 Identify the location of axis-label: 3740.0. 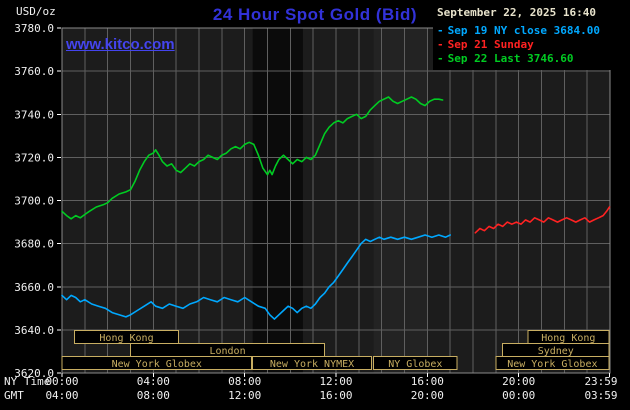
(34, 114).